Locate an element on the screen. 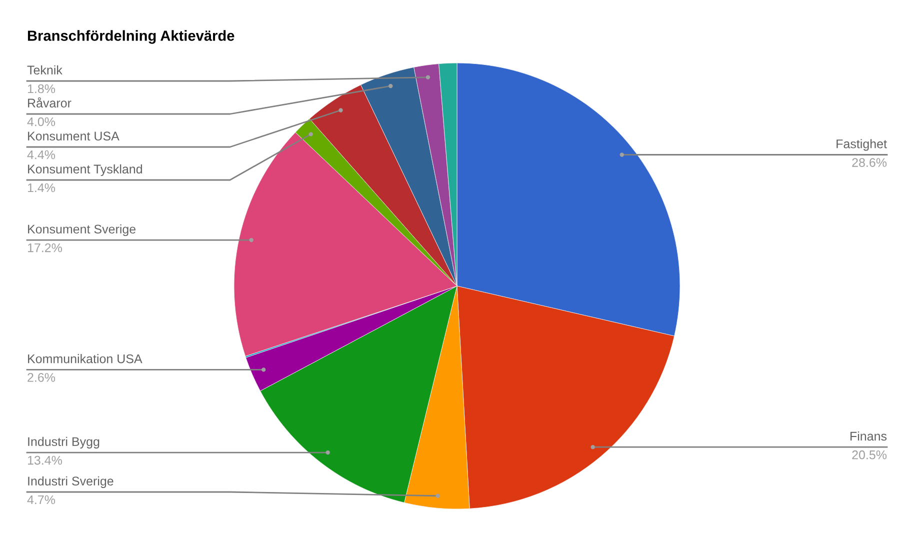  chart-title: Branschfördelning Aktievärde is located at coordinates (131, 37).